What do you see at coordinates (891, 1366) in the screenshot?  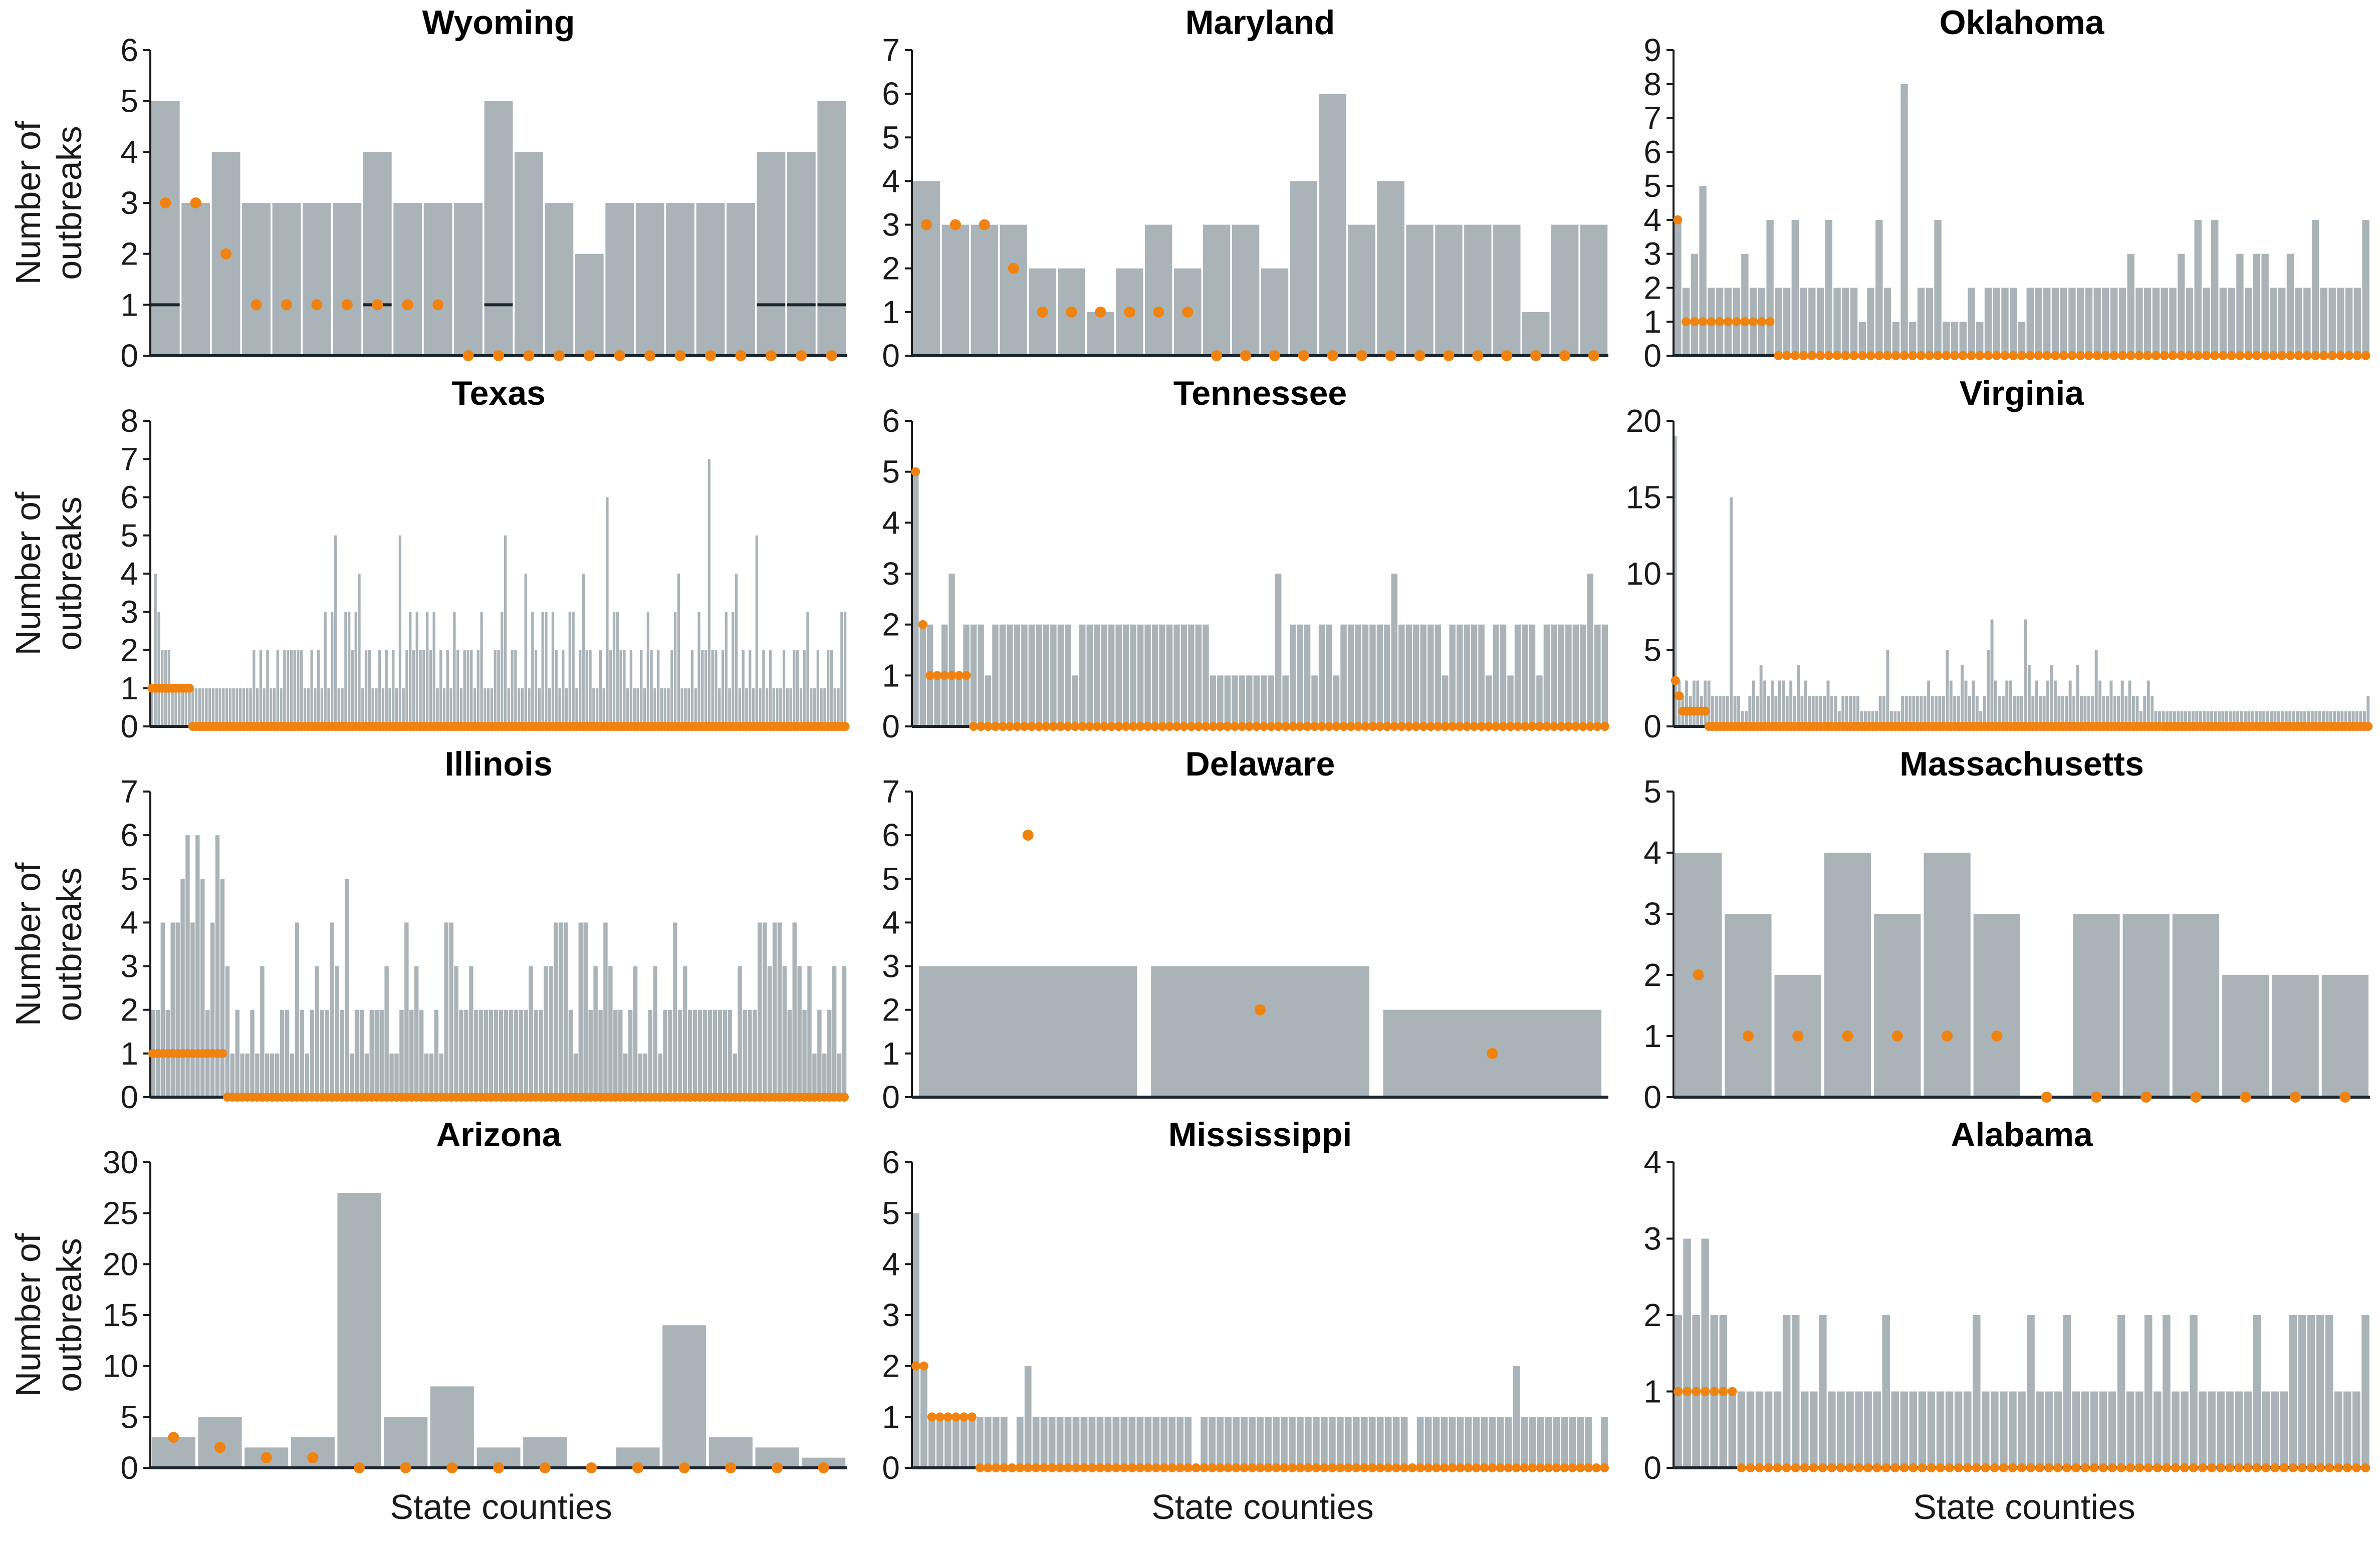 I see `y-tick-label: 2` at bounding box center [891, 1366].